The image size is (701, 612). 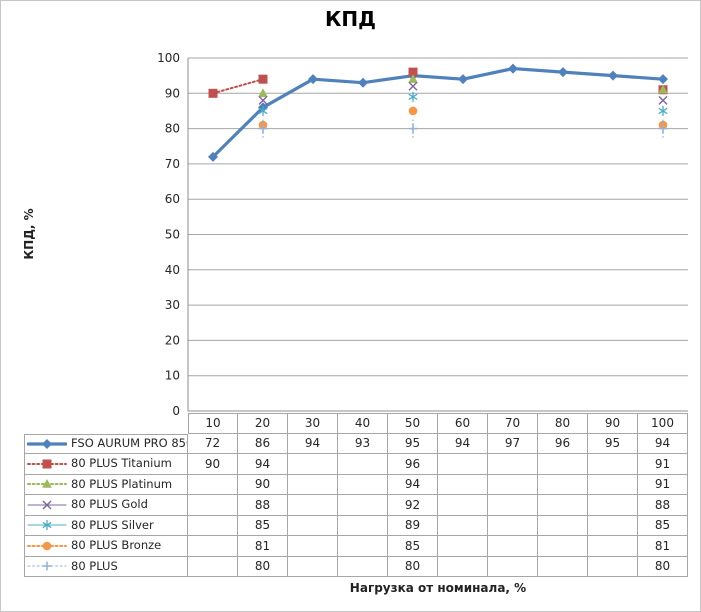 I want to click on value-cell: 86, so click(x=263, y=443).